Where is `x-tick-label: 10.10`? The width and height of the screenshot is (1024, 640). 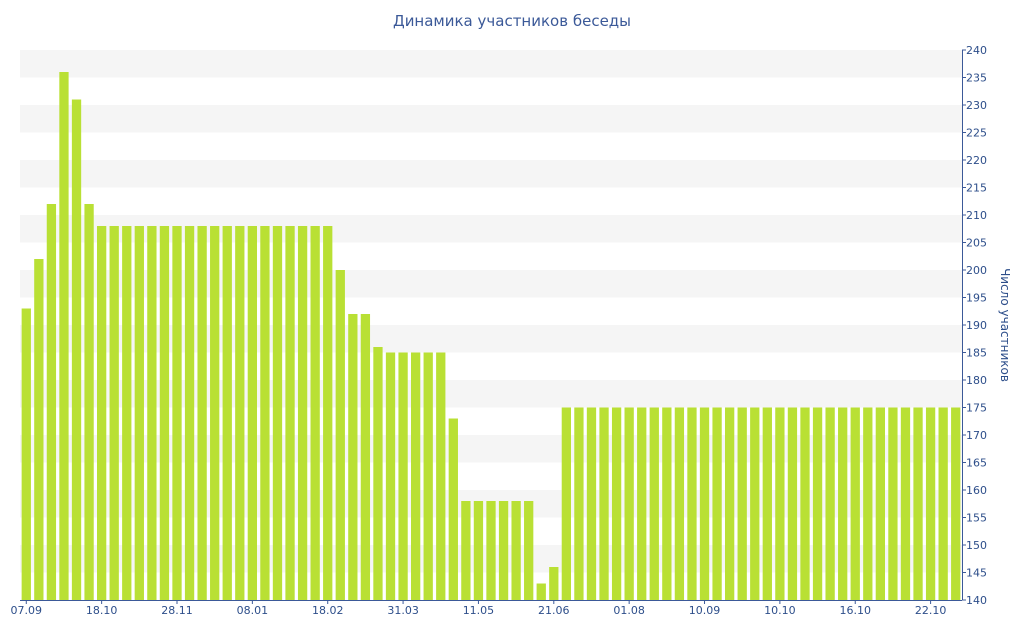 x-tick-label: 10.10 is located at coordinates (780, 610).